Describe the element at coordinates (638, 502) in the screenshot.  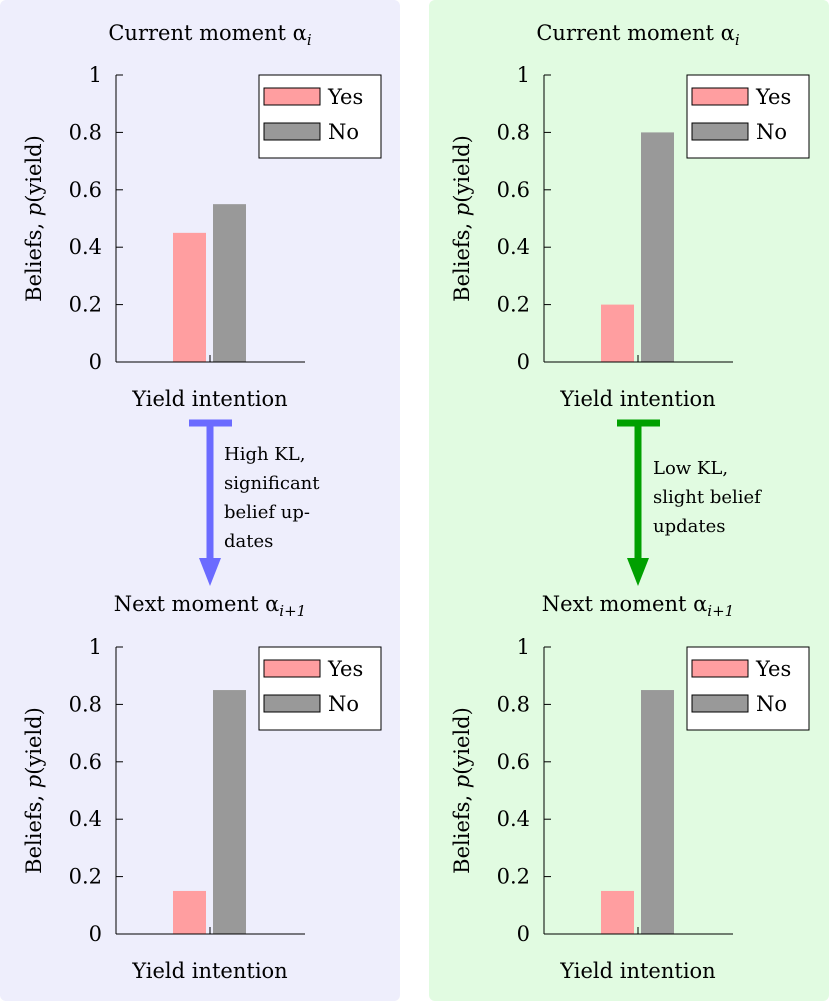
I see `update-arrow-right` at that location.